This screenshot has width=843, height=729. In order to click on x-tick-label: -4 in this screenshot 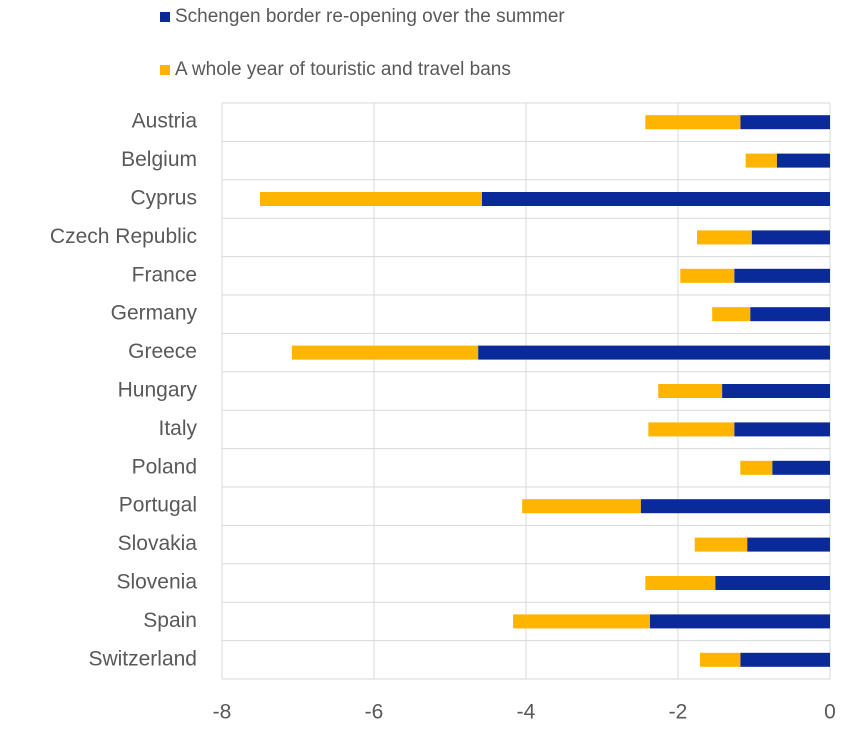, I will do `click(526, 712)`.